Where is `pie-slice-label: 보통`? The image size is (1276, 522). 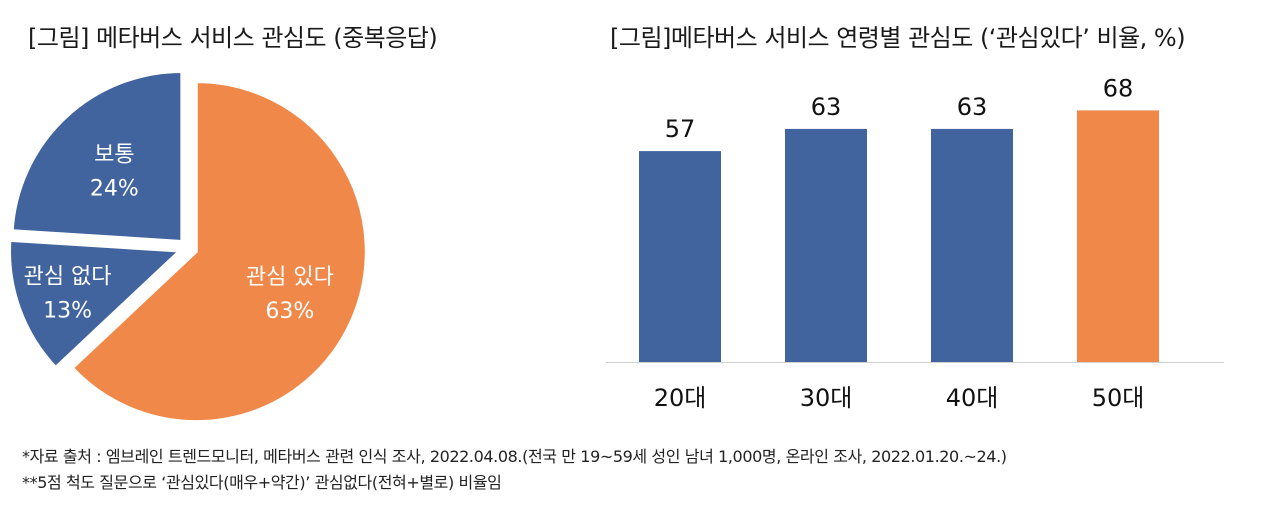
pie-slice-label: 보통 is located at coordinates (114, 155).